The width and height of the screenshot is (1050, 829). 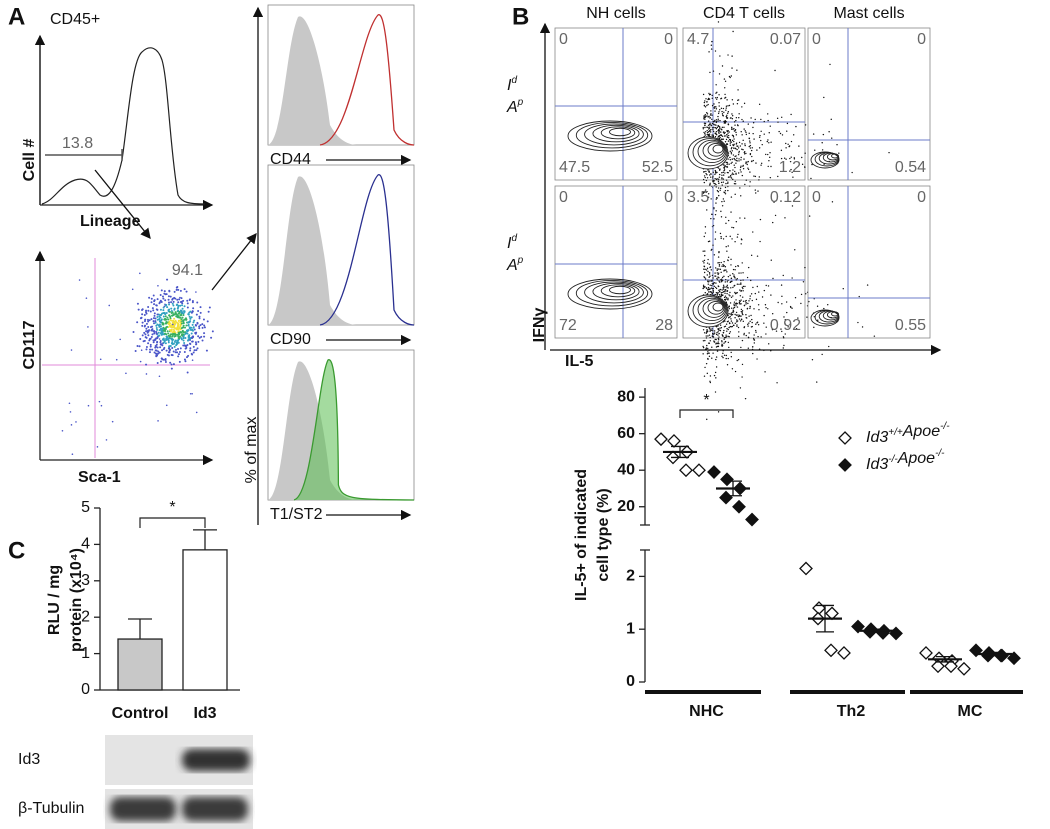 What do you see at coordinates (512, 243) in the screenshot?
I see `row-label: Id` at bounding box center [512, 243].